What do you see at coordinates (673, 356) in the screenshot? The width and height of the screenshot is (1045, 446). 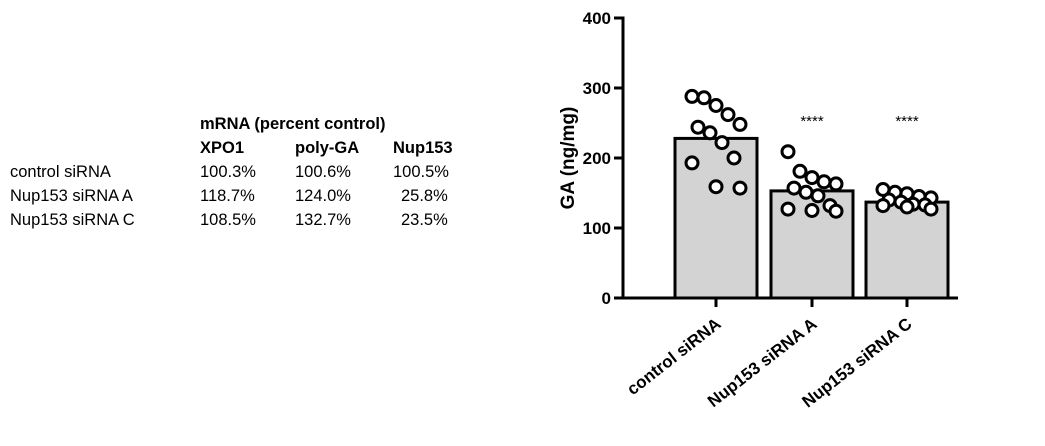 I see `x-tick-label: control siRNA` at bounding box center [673, 356].